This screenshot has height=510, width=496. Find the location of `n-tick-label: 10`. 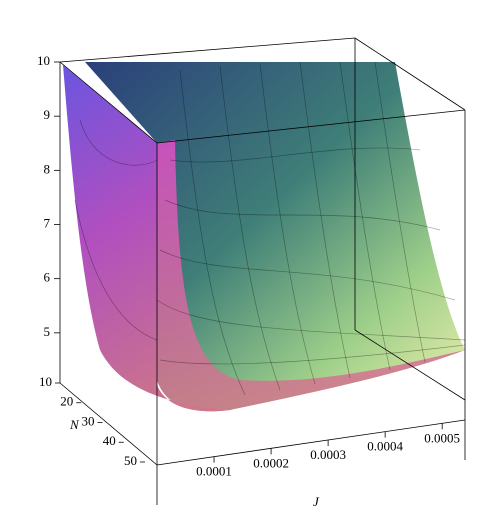

n-tick-label: 10 is located at coordinates (45, 381).